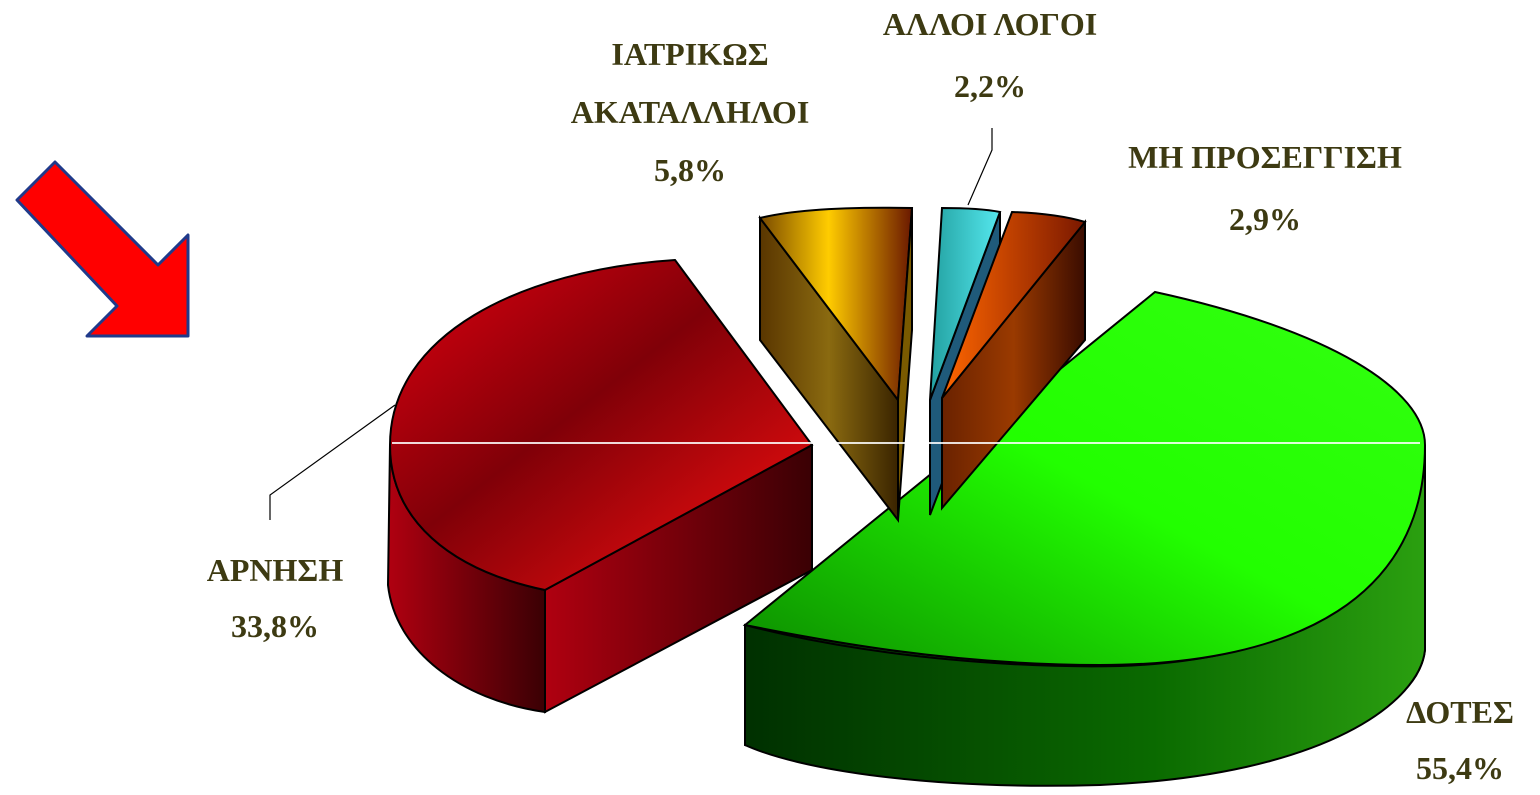  I want to click on label-iatrikos-value: 5,8%, so click(690, 170).